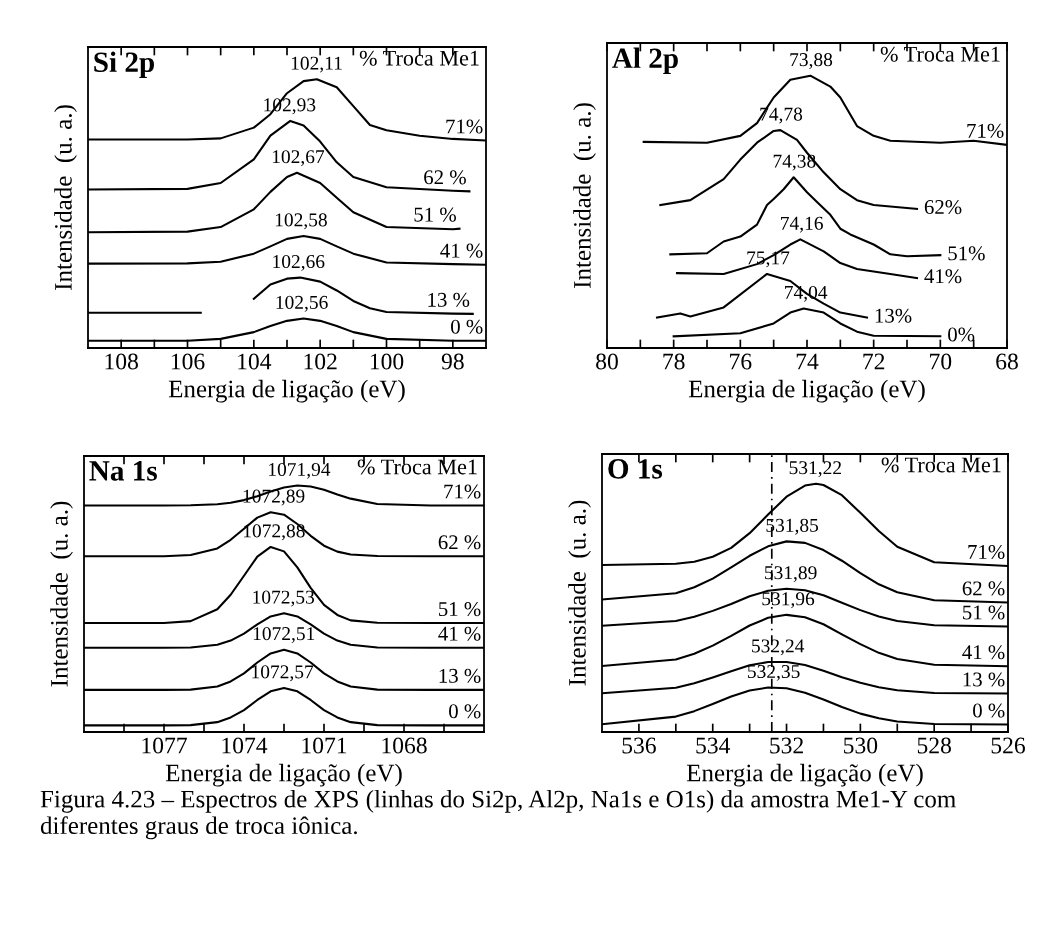 The width and height of the screenshot is (1053, 938). Describe the element at coordinates (874, 361) in the screenshot. I see `x-tick-label: 72` at that location.